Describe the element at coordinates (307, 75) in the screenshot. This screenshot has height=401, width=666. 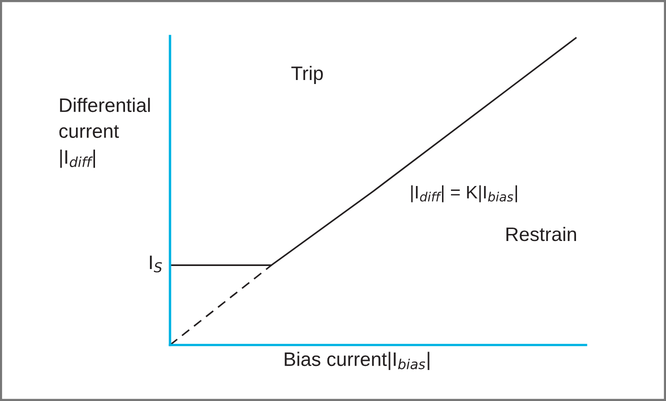
I see `annotation: Trip` at that location.